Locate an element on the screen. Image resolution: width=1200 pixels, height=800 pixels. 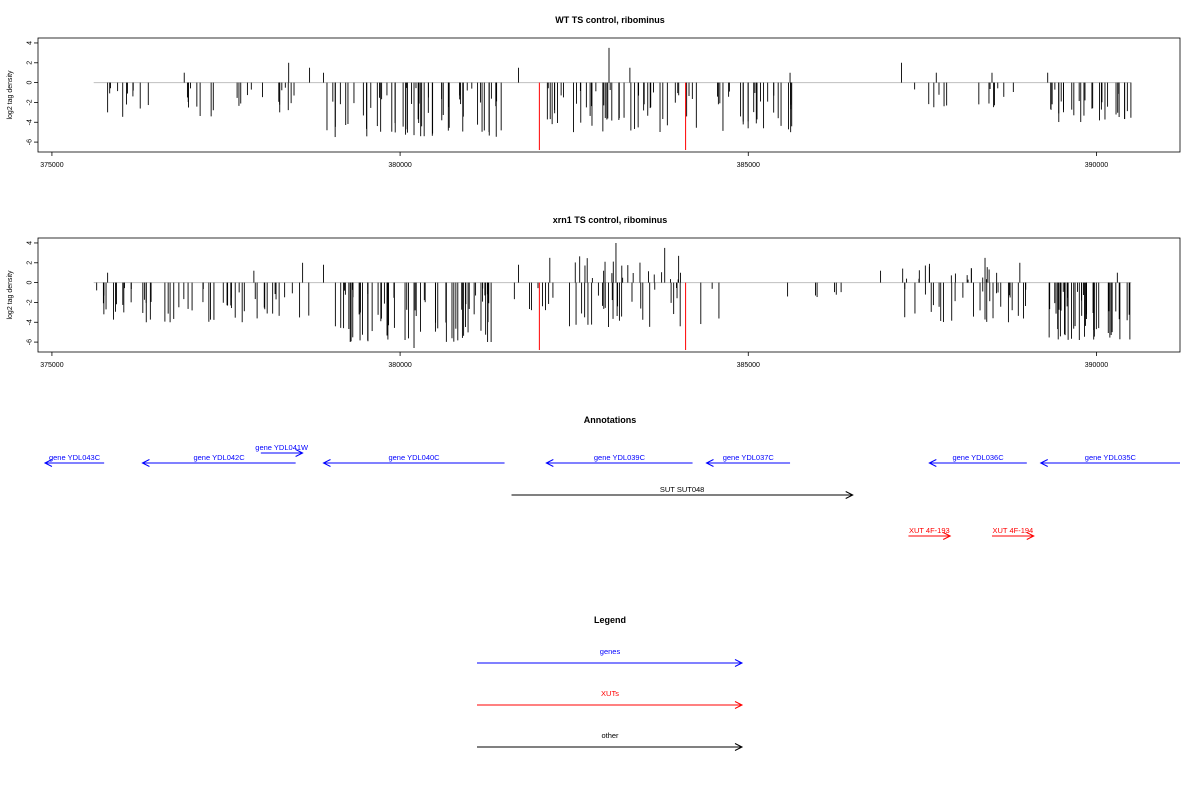
legend-title: Legend is located at coordinates (610, 620).